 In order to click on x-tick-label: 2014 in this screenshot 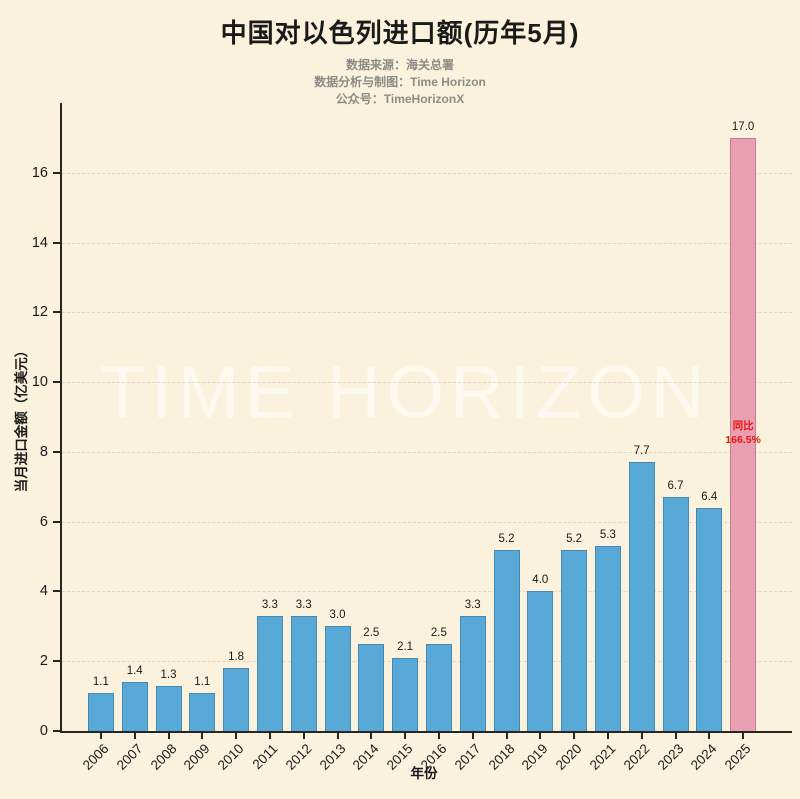, I will do `click(366, 757)`.